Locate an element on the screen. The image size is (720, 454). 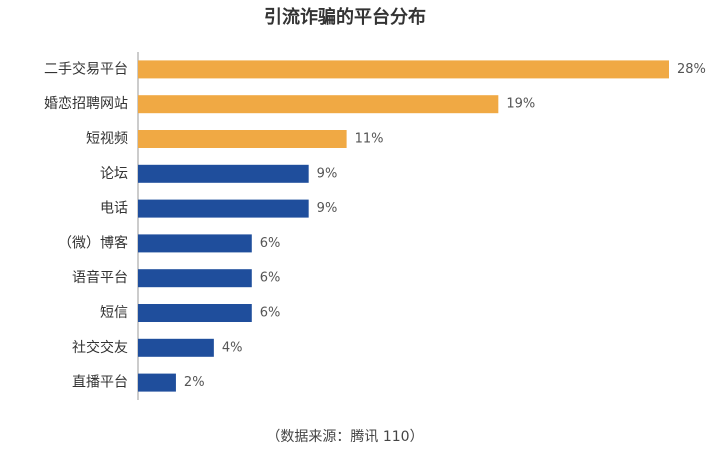
category-label: 论坛 is located at coordinates (114, 174).